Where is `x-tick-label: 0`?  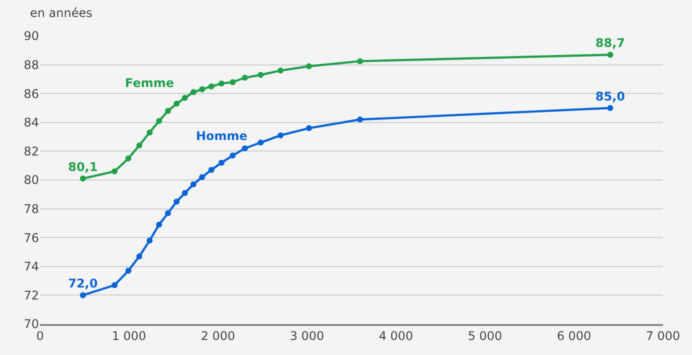 x-tick-label: 0 is located at coordinates (40, 336).